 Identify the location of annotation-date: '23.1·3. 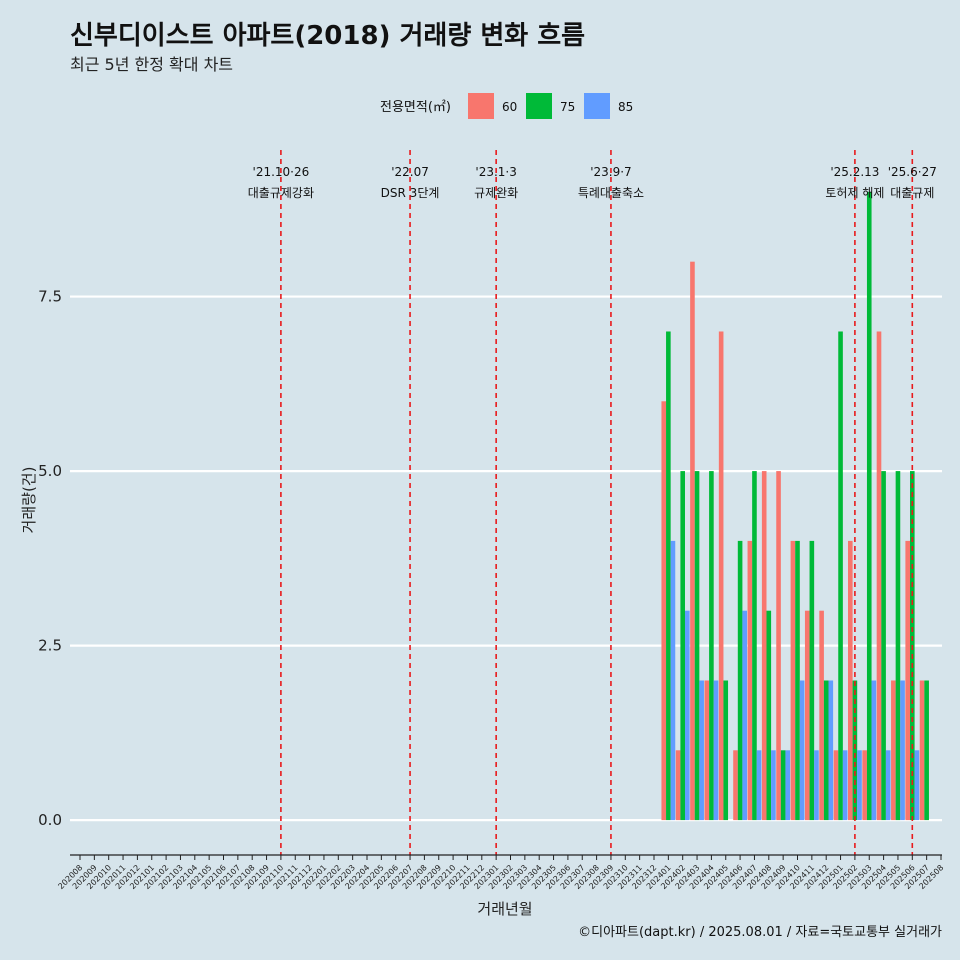
(495, 172).